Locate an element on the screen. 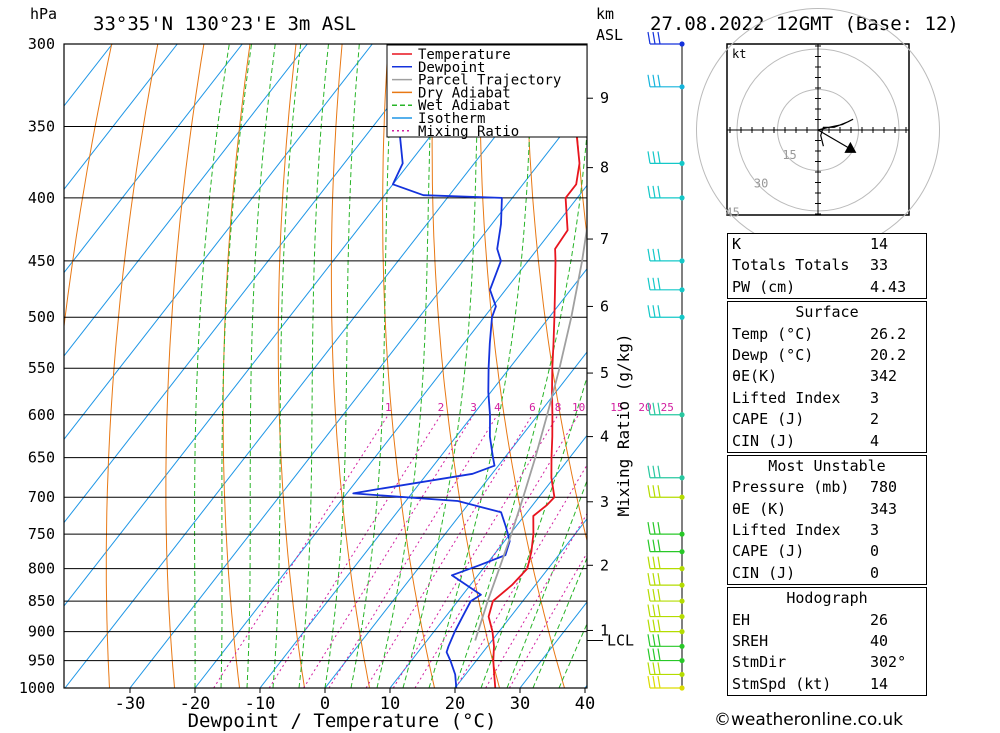 This screenshot has height=733, width=1000. index-value: 780 is located at coordinates (884, 487).